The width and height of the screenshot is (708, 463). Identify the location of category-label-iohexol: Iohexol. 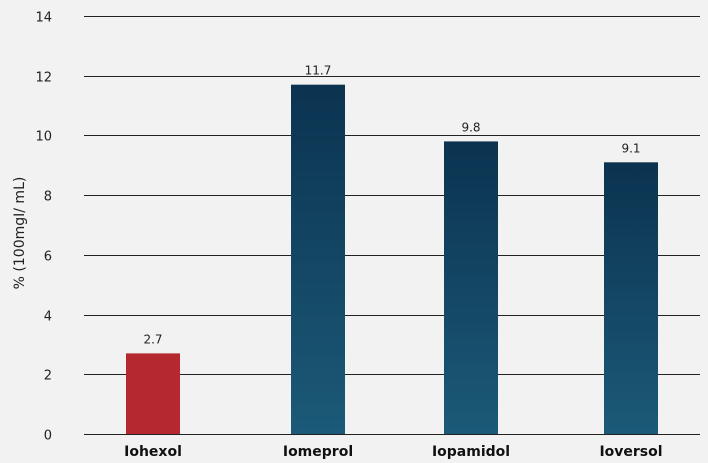
(153, 452).